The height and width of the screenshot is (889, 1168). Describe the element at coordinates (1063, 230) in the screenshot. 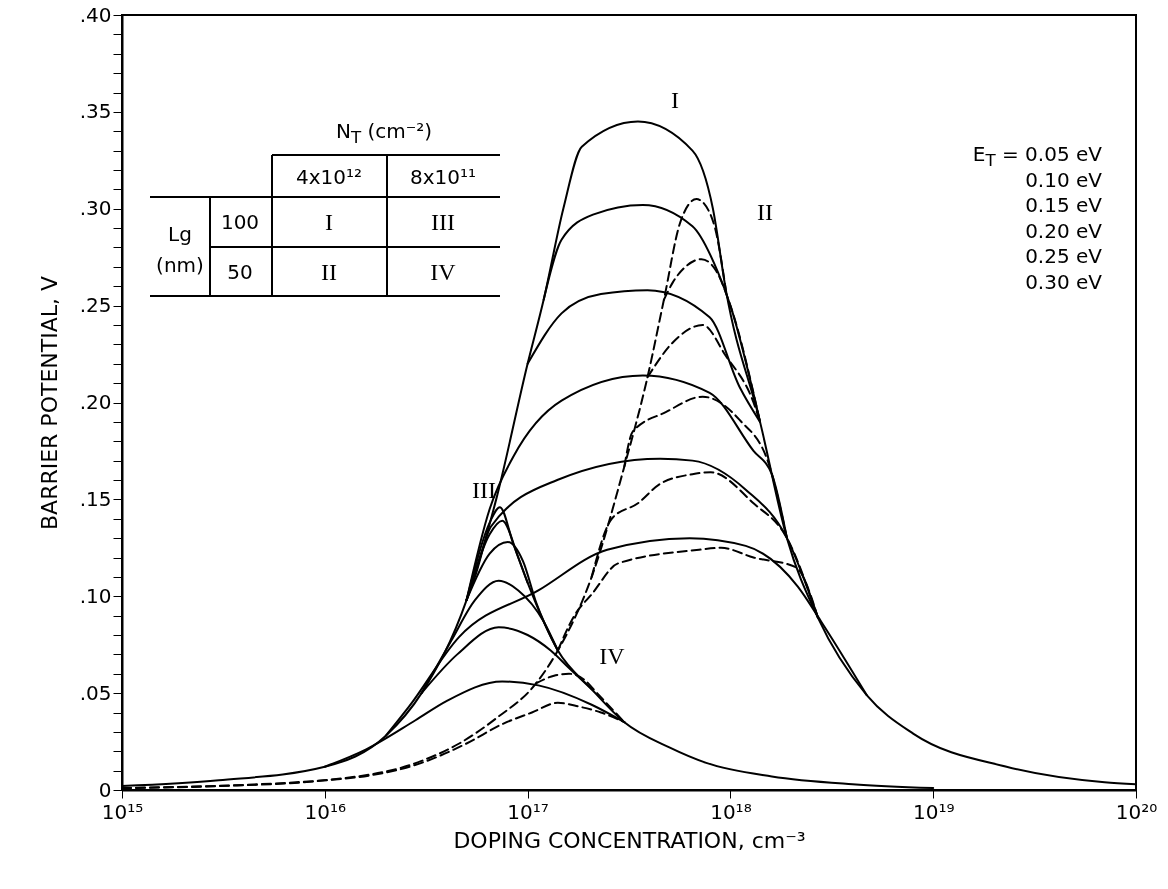

I see `annotation: 0.20 eV` at that location.